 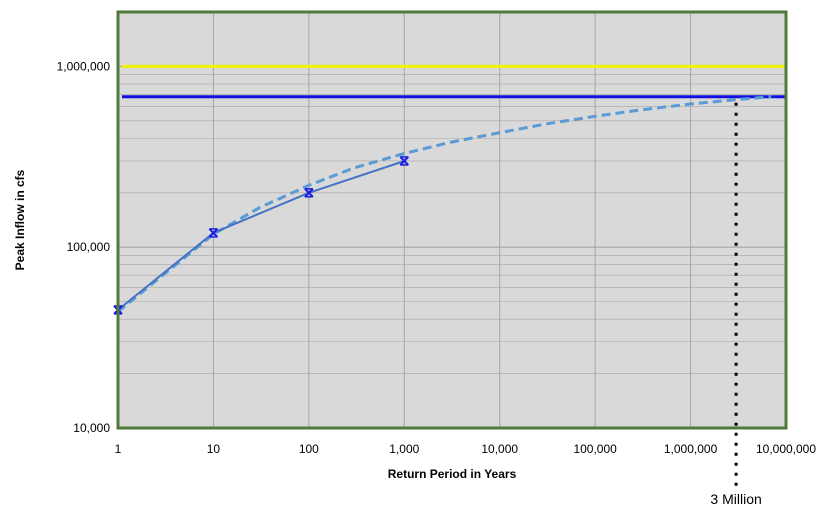 I want to click on y-tick-label: 10,000, so click(x=91, y=428).